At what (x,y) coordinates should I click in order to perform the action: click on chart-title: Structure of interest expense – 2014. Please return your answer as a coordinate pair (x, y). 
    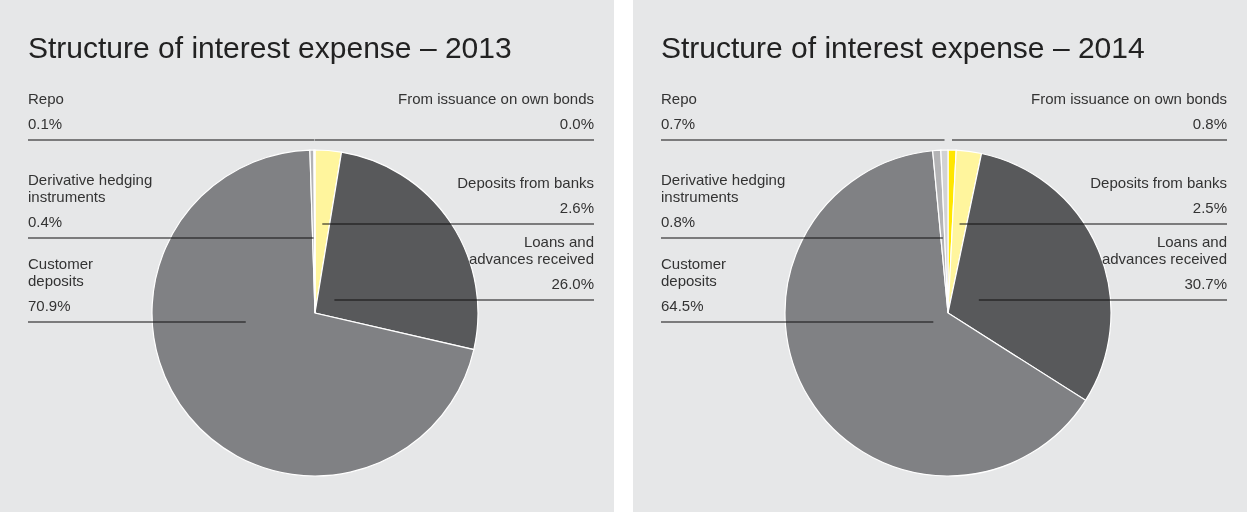
    Looking at the image, I should click on (903, 47).